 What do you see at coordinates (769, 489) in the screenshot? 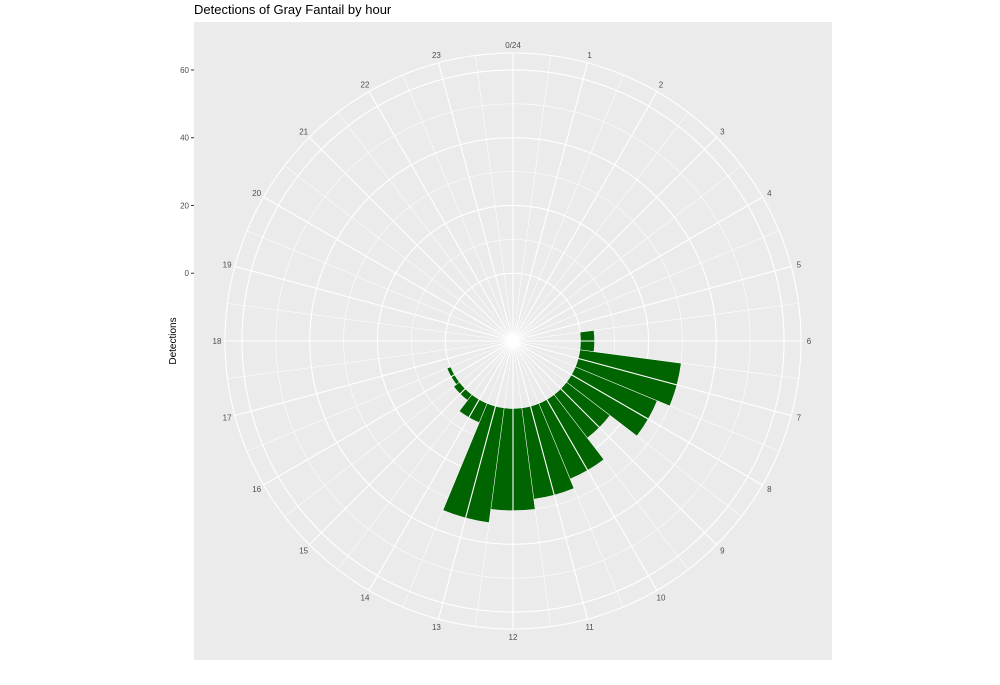
I see `hour-label-8: 8` at bounding box center [769, 489].